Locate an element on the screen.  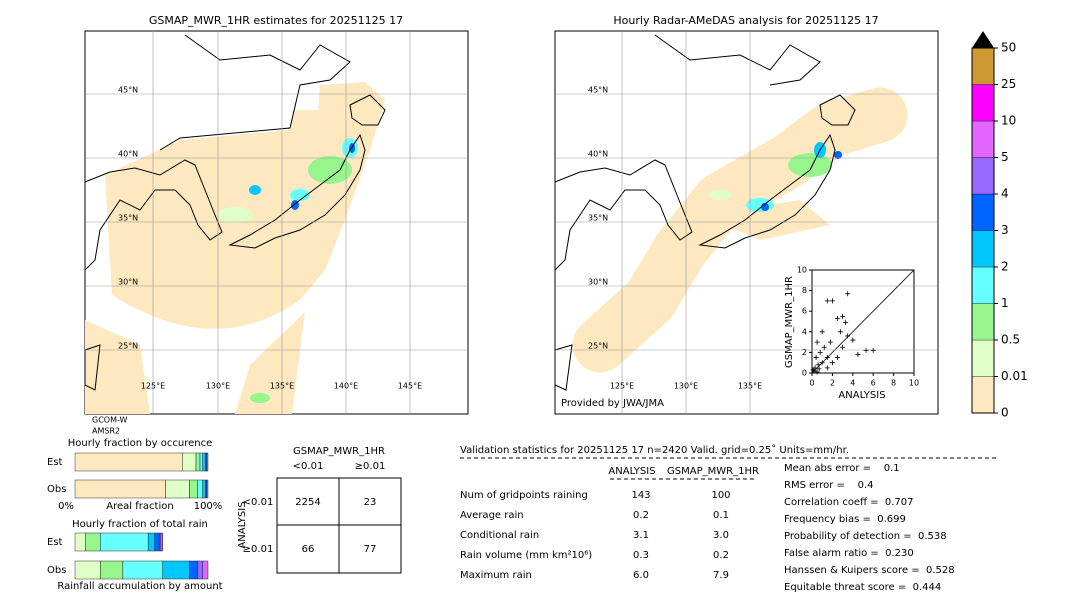
row-label: Average rain is located at coordinates (492, 515).